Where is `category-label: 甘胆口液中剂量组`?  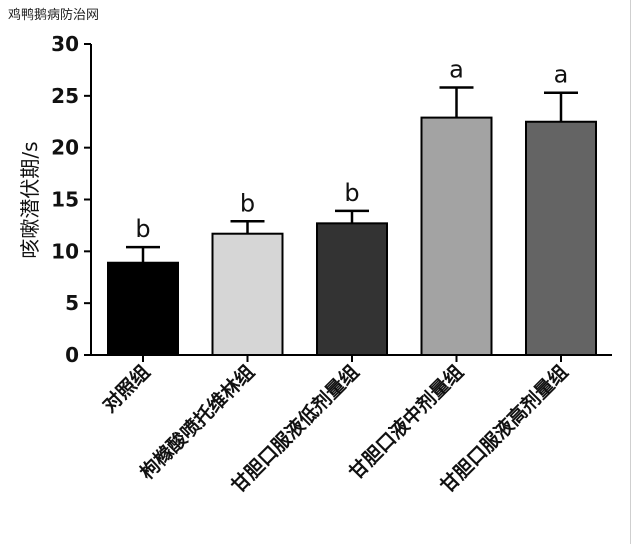 category-label: 甘胆口液中剂量组 is located at coordinates (406, 422).